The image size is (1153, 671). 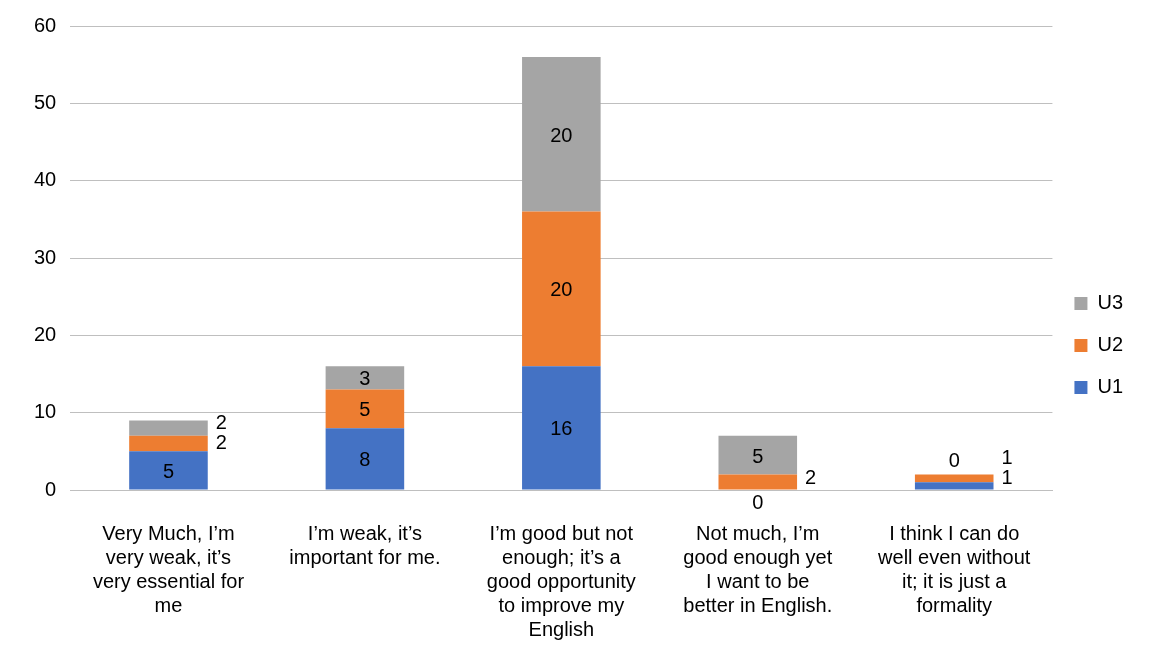 I want to click on x-tick-label: Not much, I’m good enough yet I want to be better in English., so click(x=758, y=568).